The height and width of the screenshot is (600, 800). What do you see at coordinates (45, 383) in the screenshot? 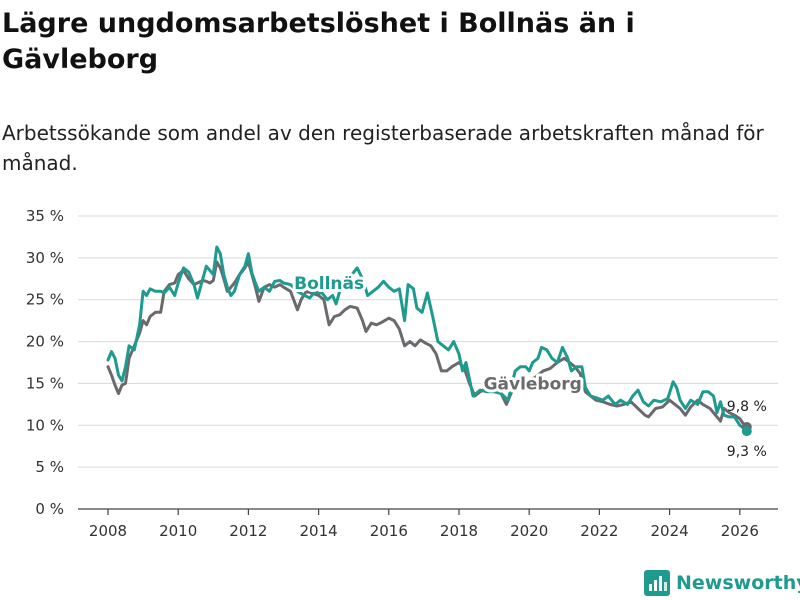
I see `y-tick-label: 15 %` at bounding box center [45, 383].